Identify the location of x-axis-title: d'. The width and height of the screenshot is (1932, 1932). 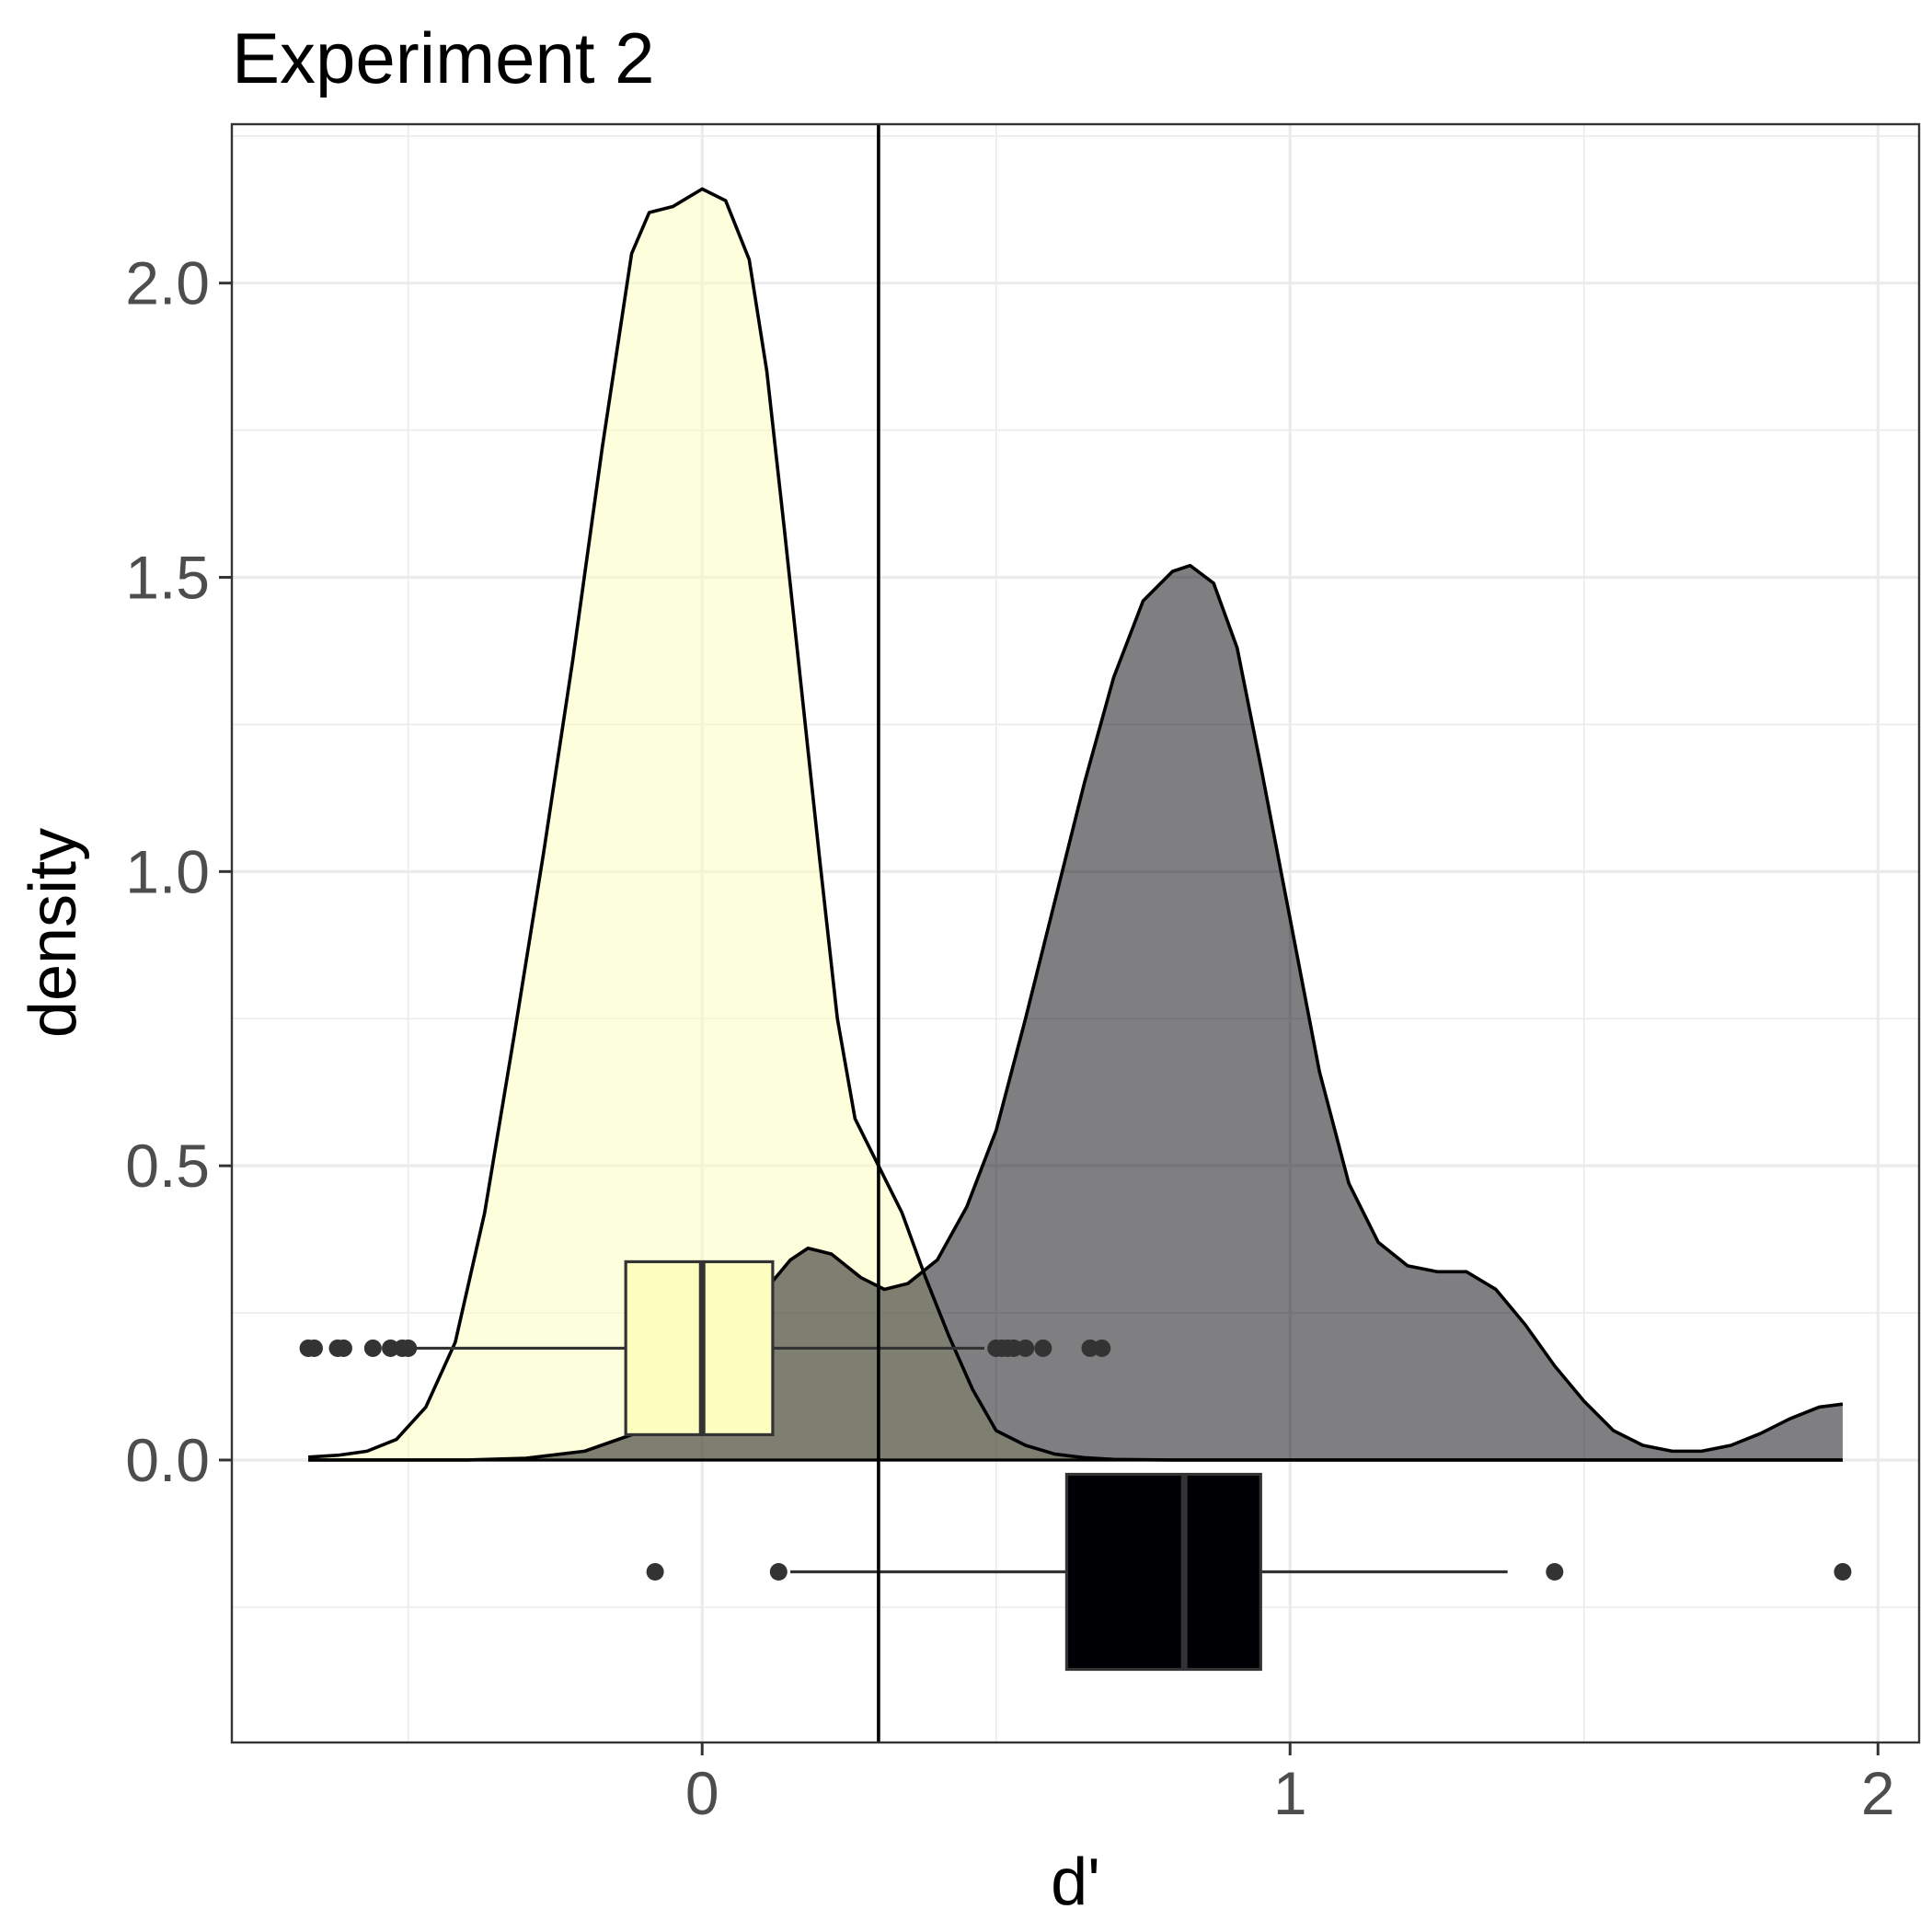
(1075, 1882).